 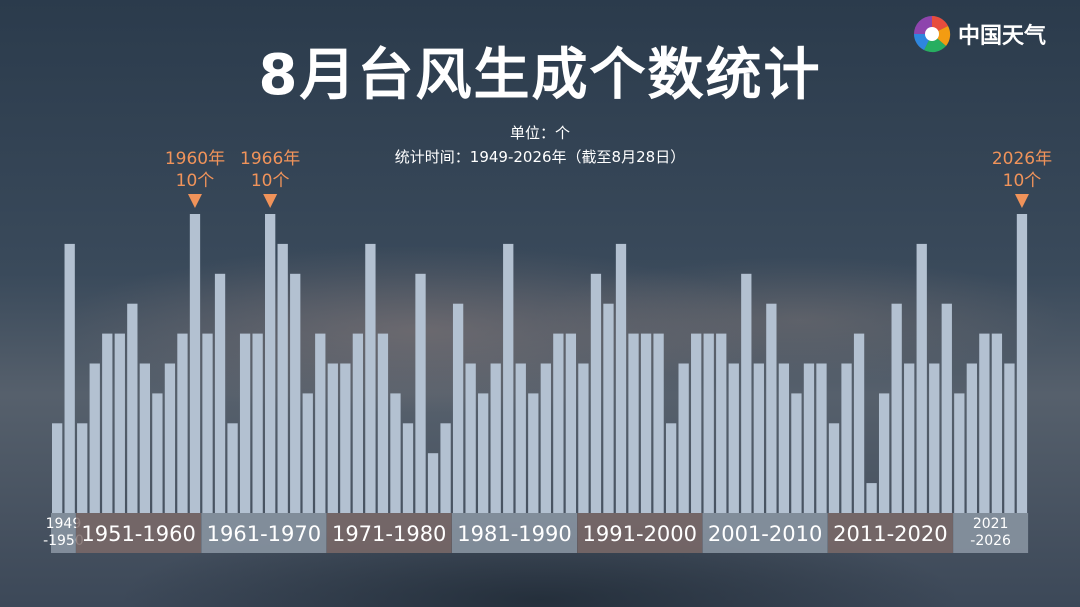 I want to click on annotation-year-1966: 1966年, so click(x=270, y=159).